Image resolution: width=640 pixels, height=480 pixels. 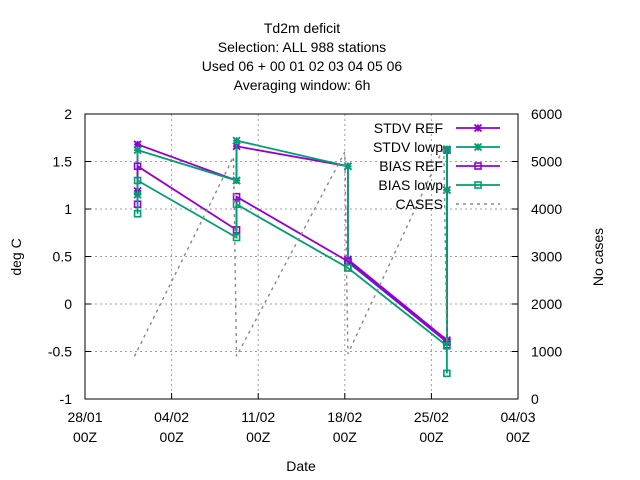 I want to click on y-tick-label: 1.5, so click(x=63, y=162).